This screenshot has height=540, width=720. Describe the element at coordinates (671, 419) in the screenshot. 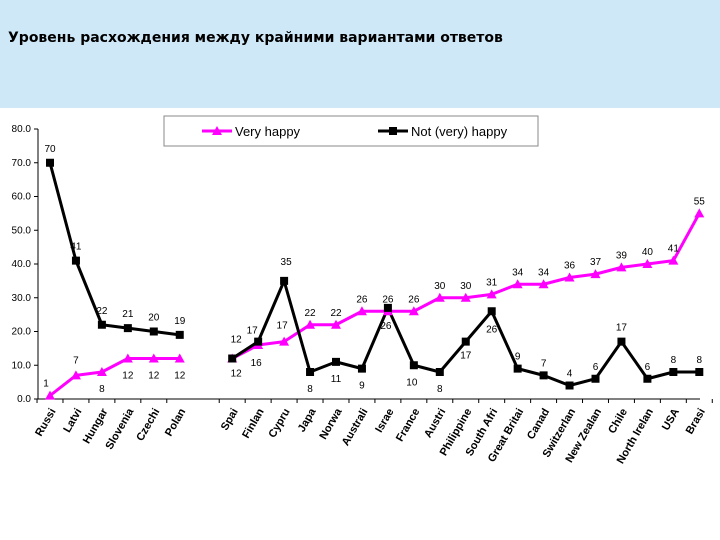

I see `x-tick-label: USA` at that location.